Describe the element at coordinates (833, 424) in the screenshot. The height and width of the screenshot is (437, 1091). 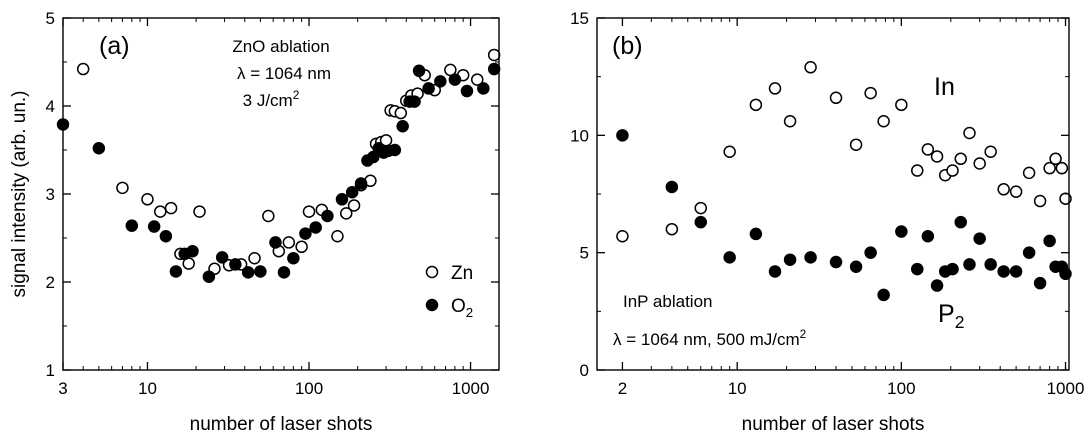
I see `panel-b-x-axis-label: number of laser shots` at that location.